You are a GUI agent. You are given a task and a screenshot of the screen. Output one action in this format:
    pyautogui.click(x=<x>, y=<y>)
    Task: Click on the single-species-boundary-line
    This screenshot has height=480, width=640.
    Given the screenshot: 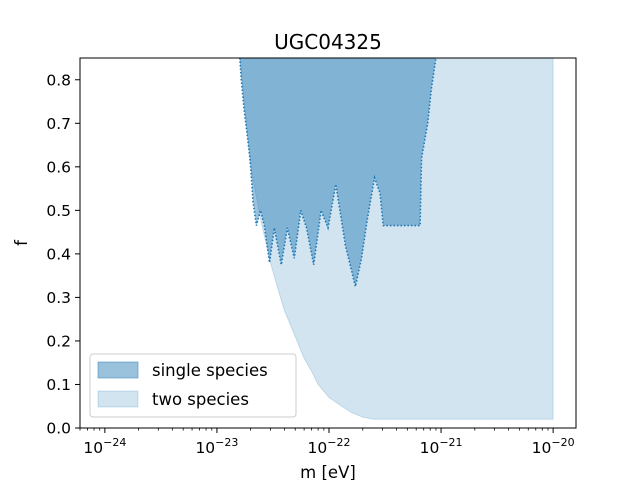 What is the action you would take?
    pyautogui.click(x=338, y=172)
    